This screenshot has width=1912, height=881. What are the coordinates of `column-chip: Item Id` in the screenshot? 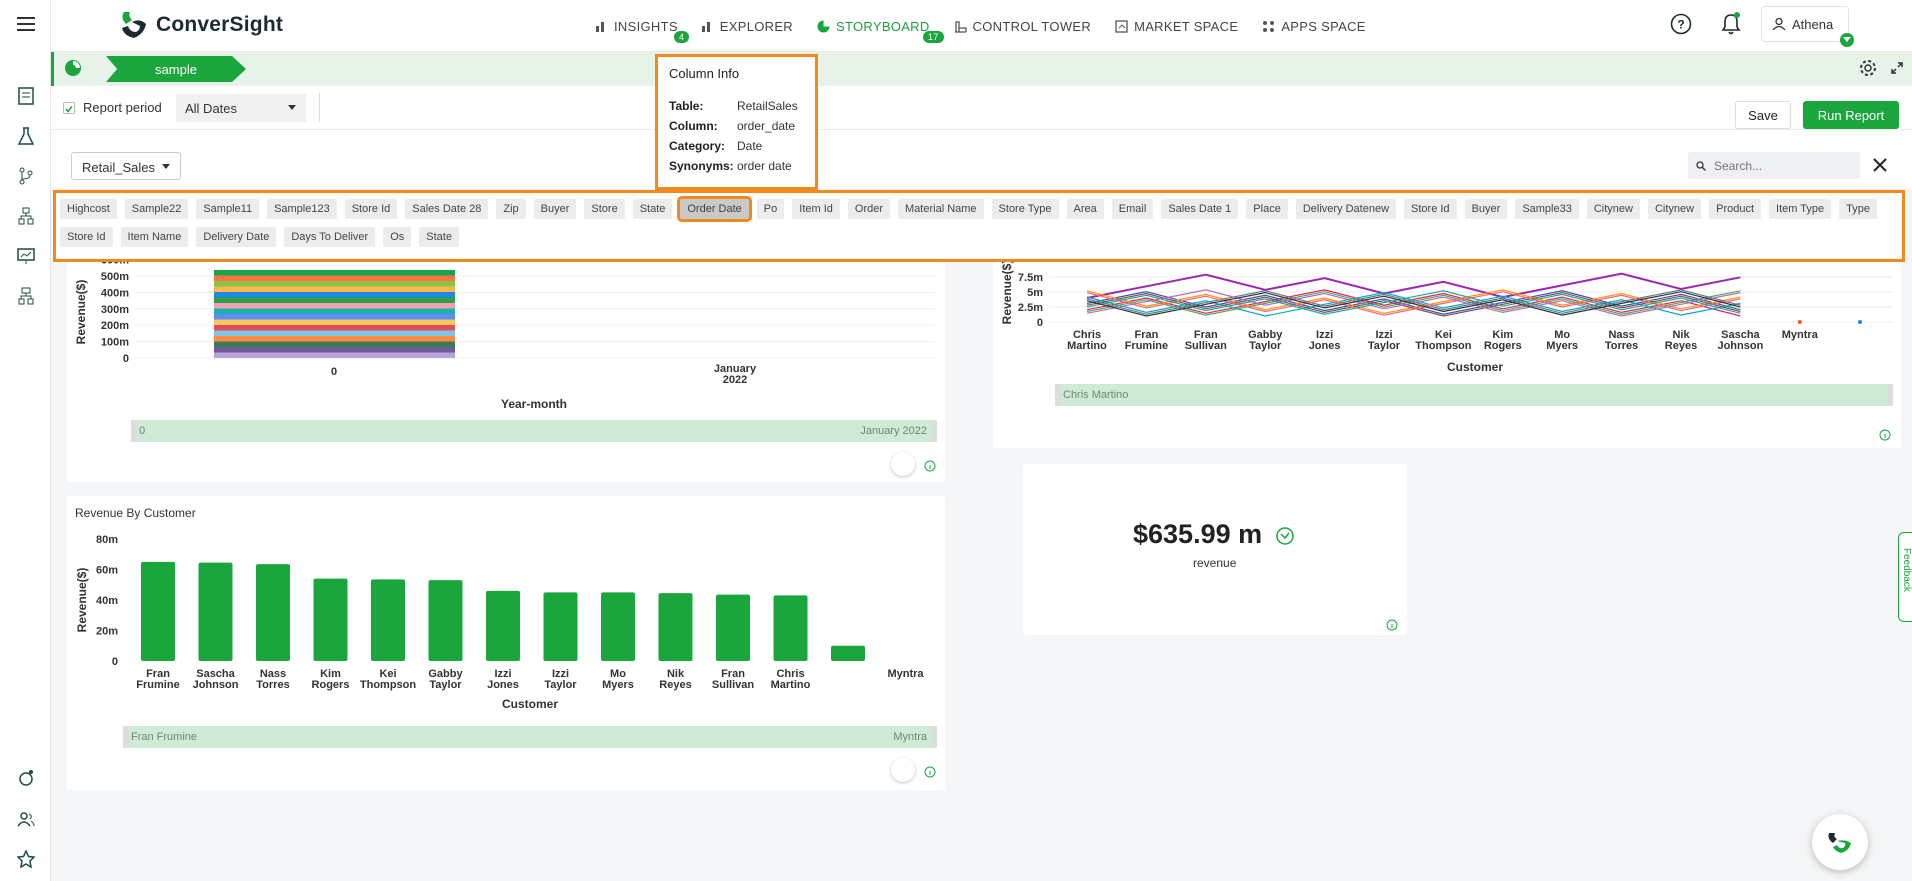 It's located at (816, 209).